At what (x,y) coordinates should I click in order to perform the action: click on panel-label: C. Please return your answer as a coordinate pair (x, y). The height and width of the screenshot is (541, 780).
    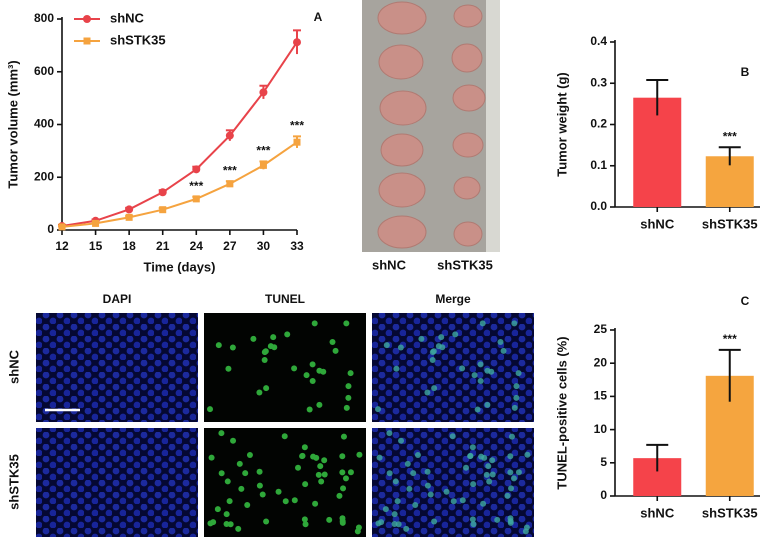
    Looking at the image, I should click on (745, 301).